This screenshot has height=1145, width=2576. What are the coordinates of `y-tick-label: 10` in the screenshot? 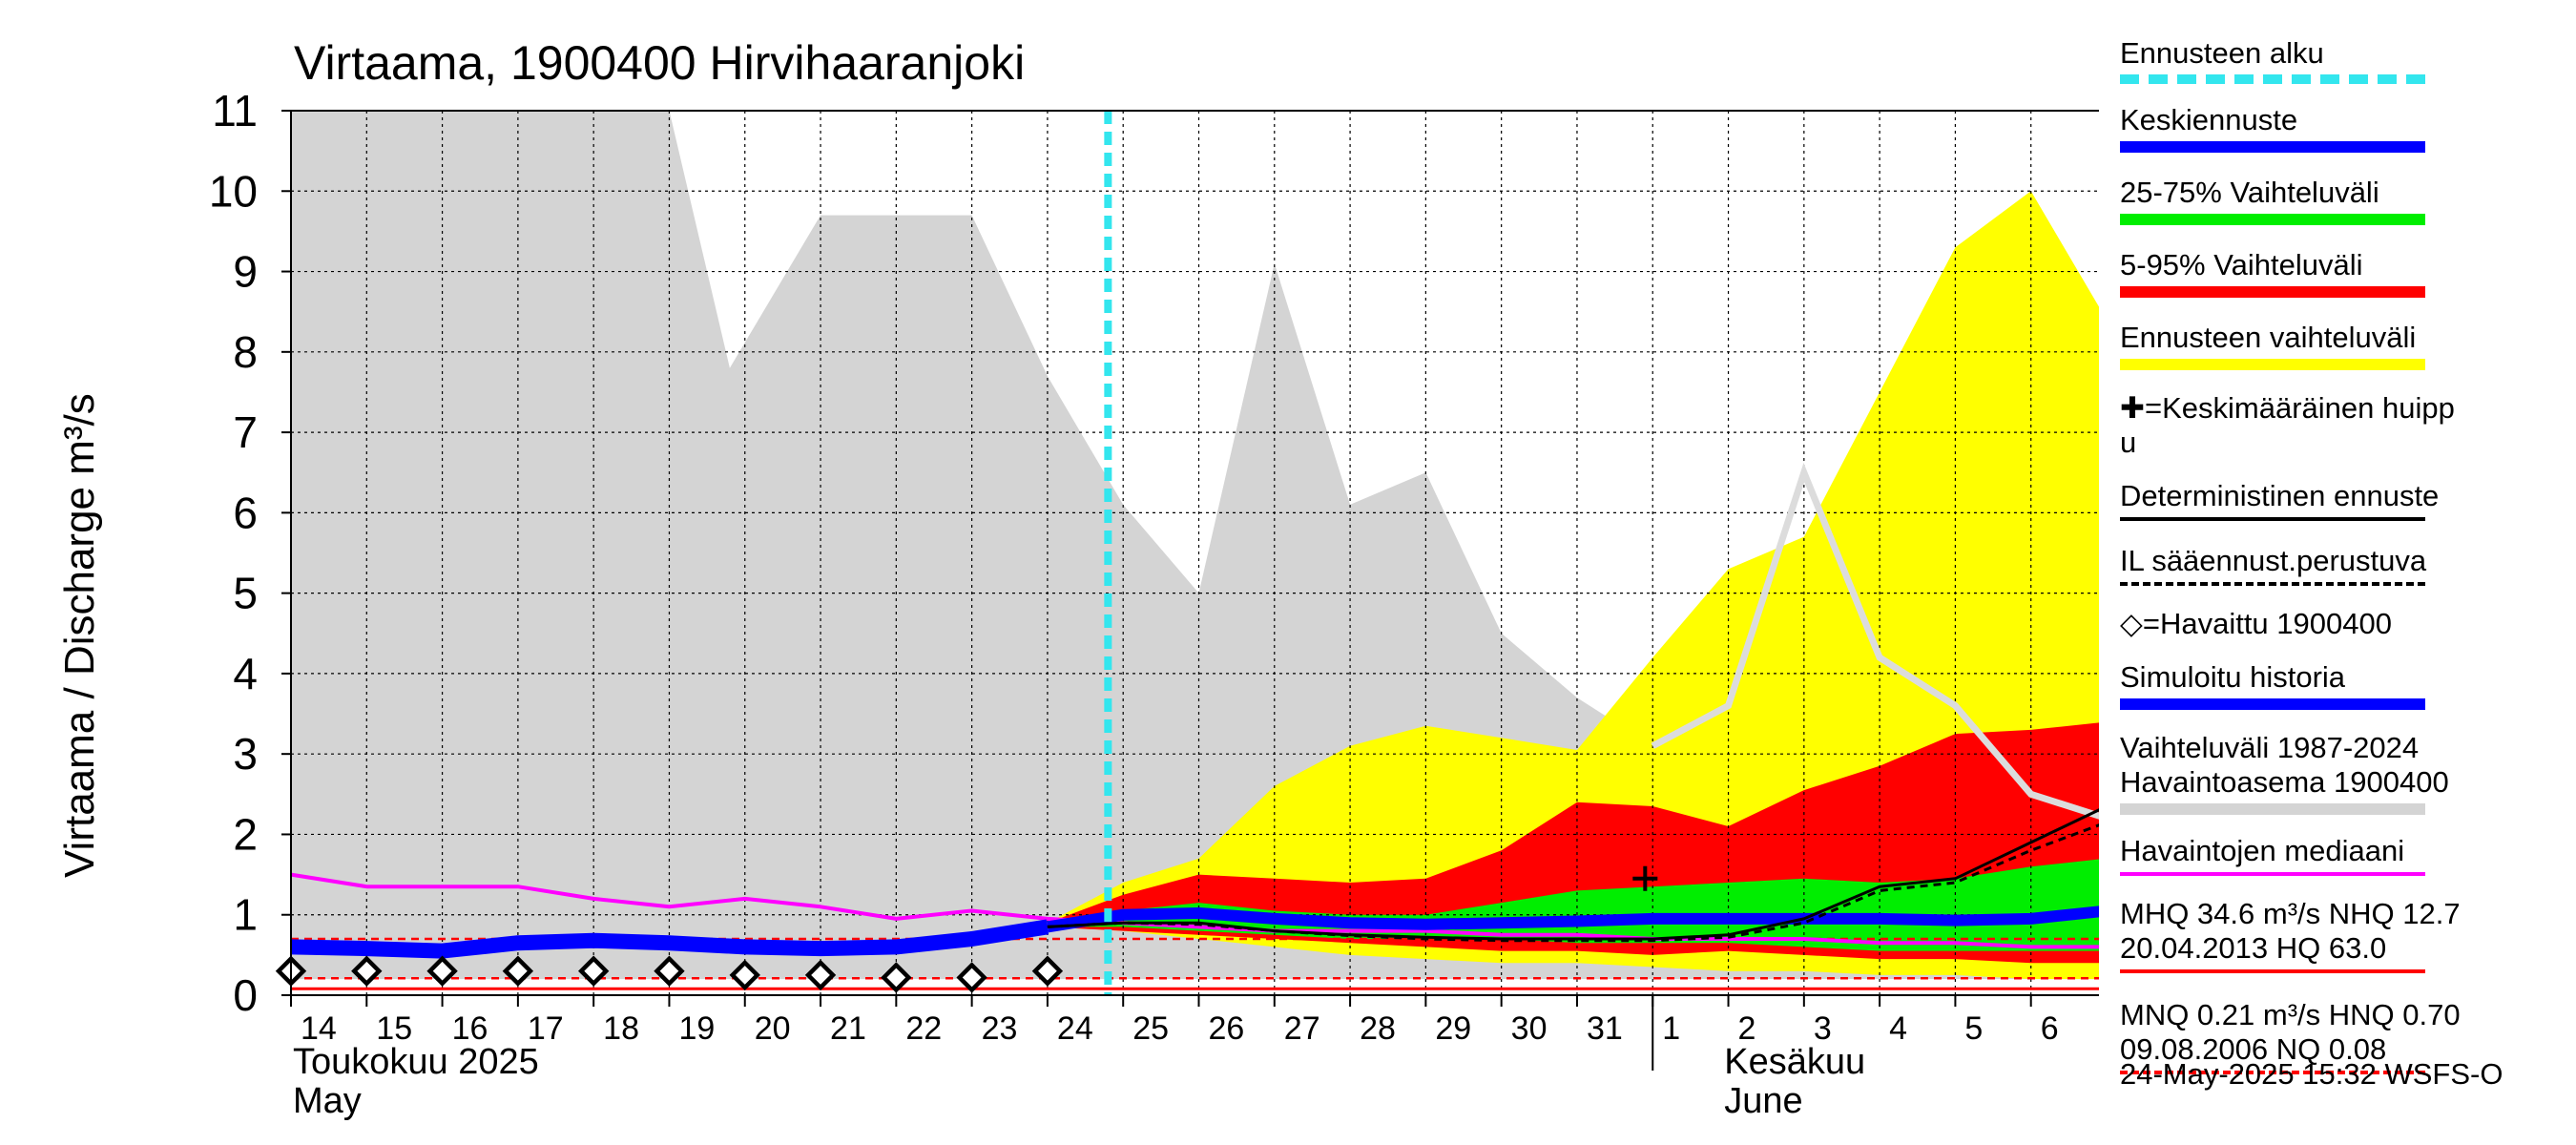 It's located at (233, 191).